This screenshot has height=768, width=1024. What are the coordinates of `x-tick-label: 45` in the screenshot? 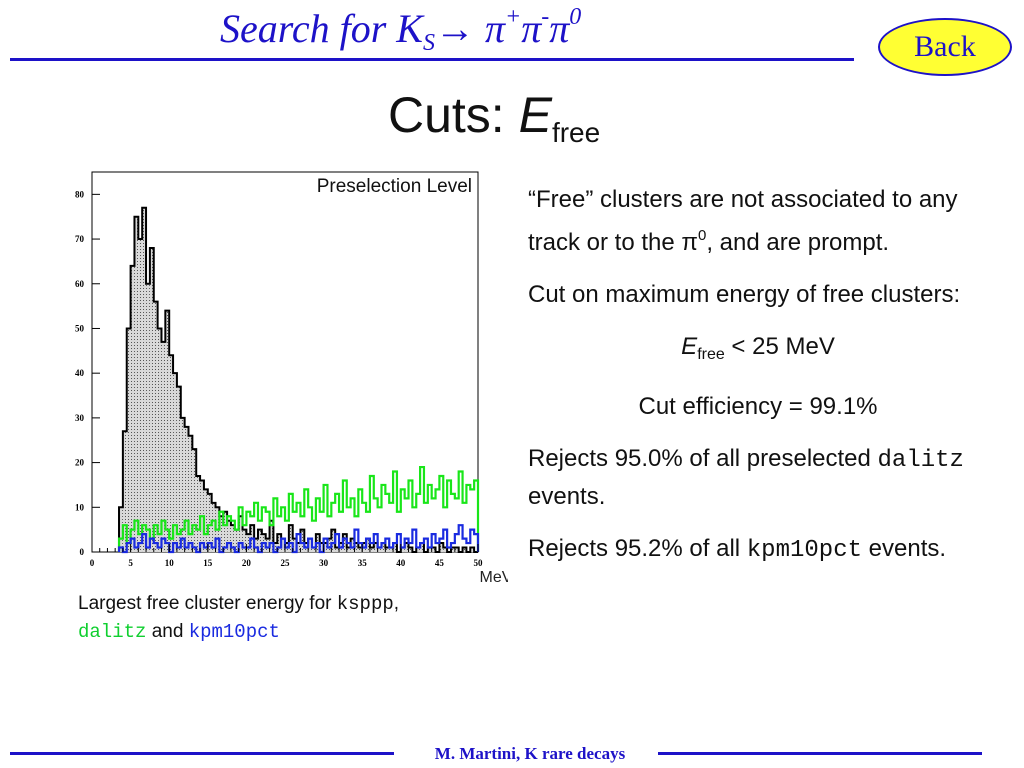 It's located at (440, 563).